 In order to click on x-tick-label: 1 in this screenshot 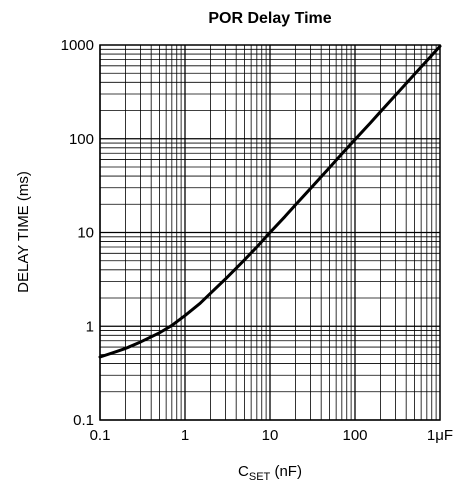, I will do `click(185, 435)`.